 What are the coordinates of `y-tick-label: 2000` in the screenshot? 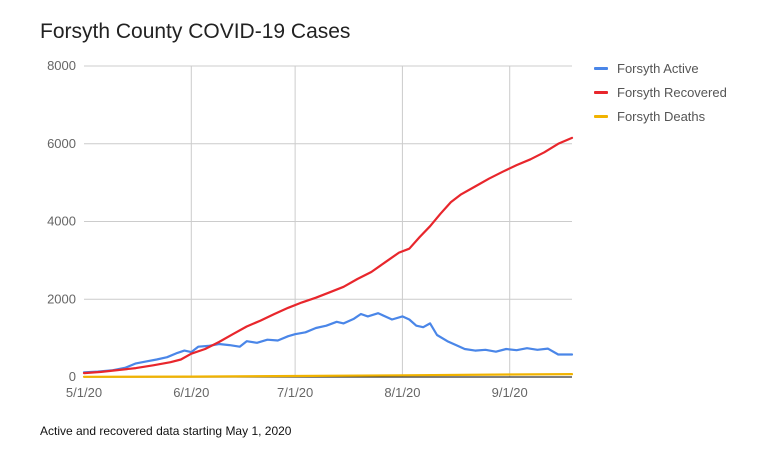 It's located at (61, 298).